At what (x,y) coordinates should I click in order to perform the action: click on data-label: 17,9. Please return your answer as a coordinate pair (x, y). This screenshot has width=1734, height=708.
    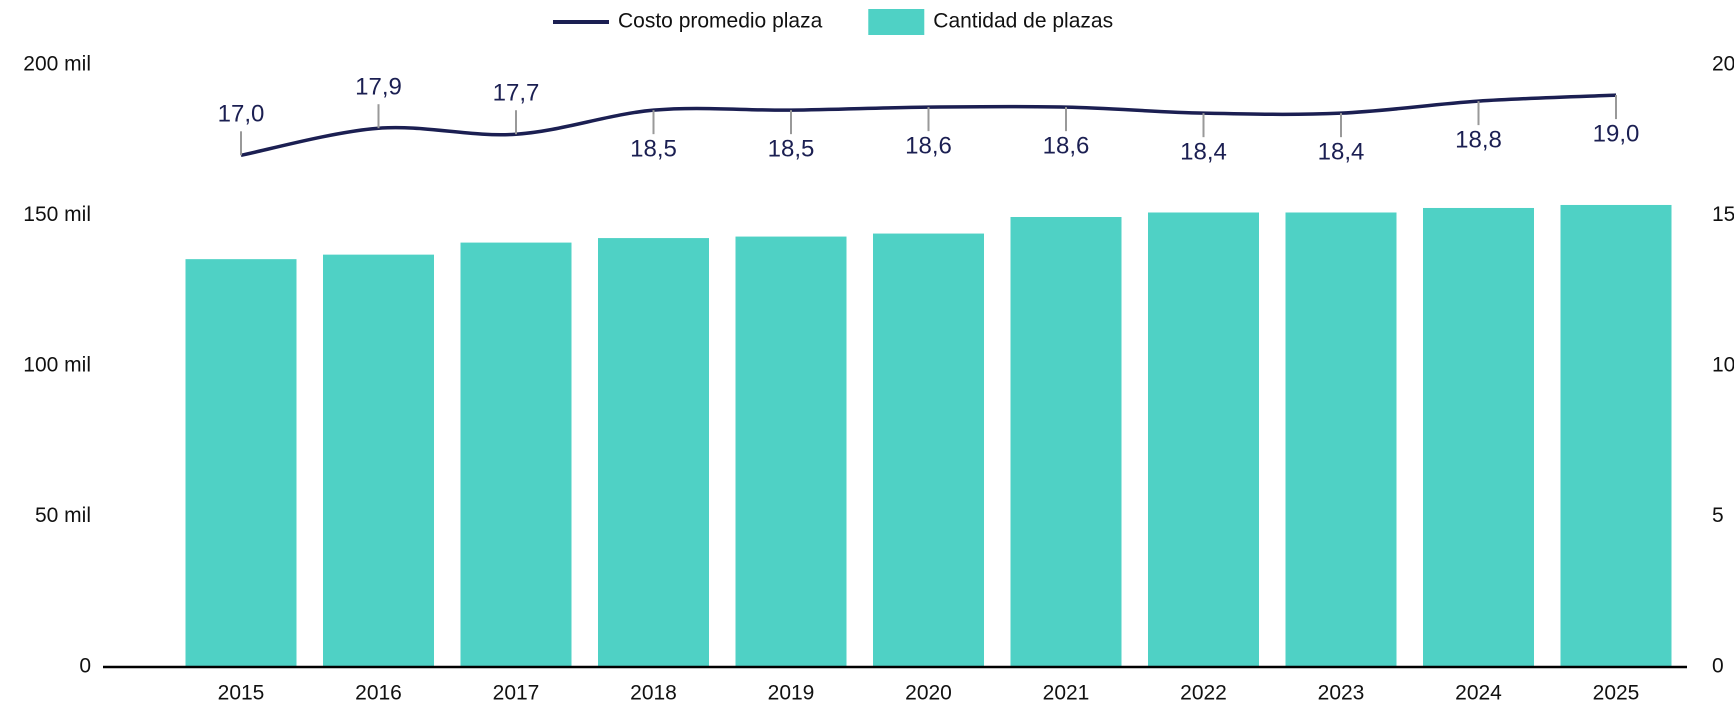
    Looking at the image, I should click on (378, 87).